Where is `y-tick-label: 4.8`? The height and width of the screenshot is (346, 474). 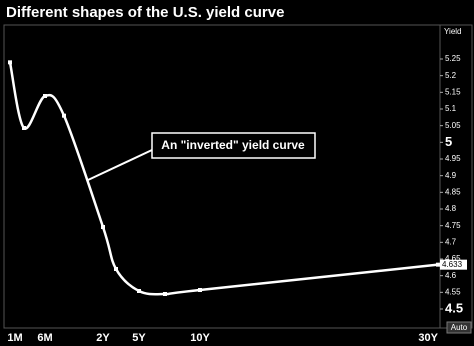 y-tick-label: 4.8 is located at coordinates (451, 208).